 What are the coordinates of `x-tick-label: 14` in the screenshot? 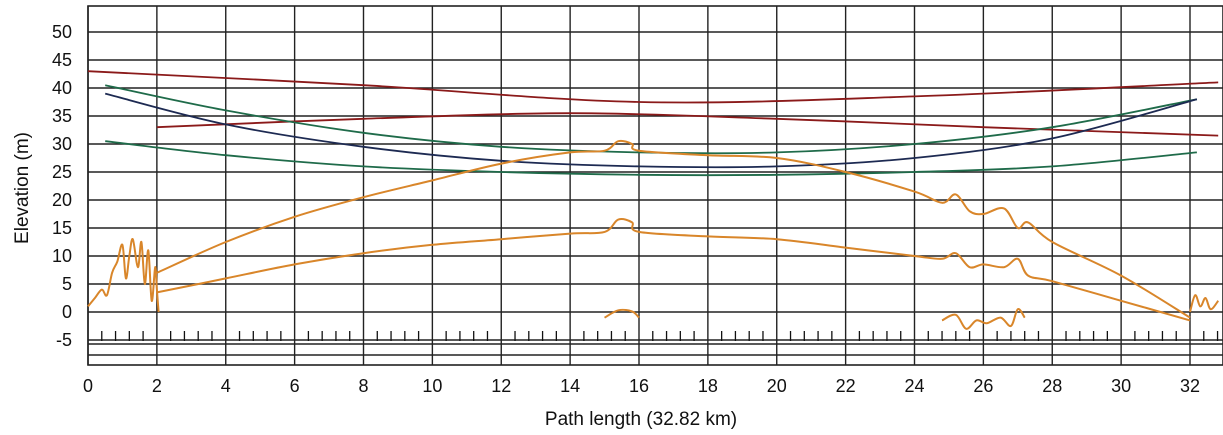 It's located at (570, 386).